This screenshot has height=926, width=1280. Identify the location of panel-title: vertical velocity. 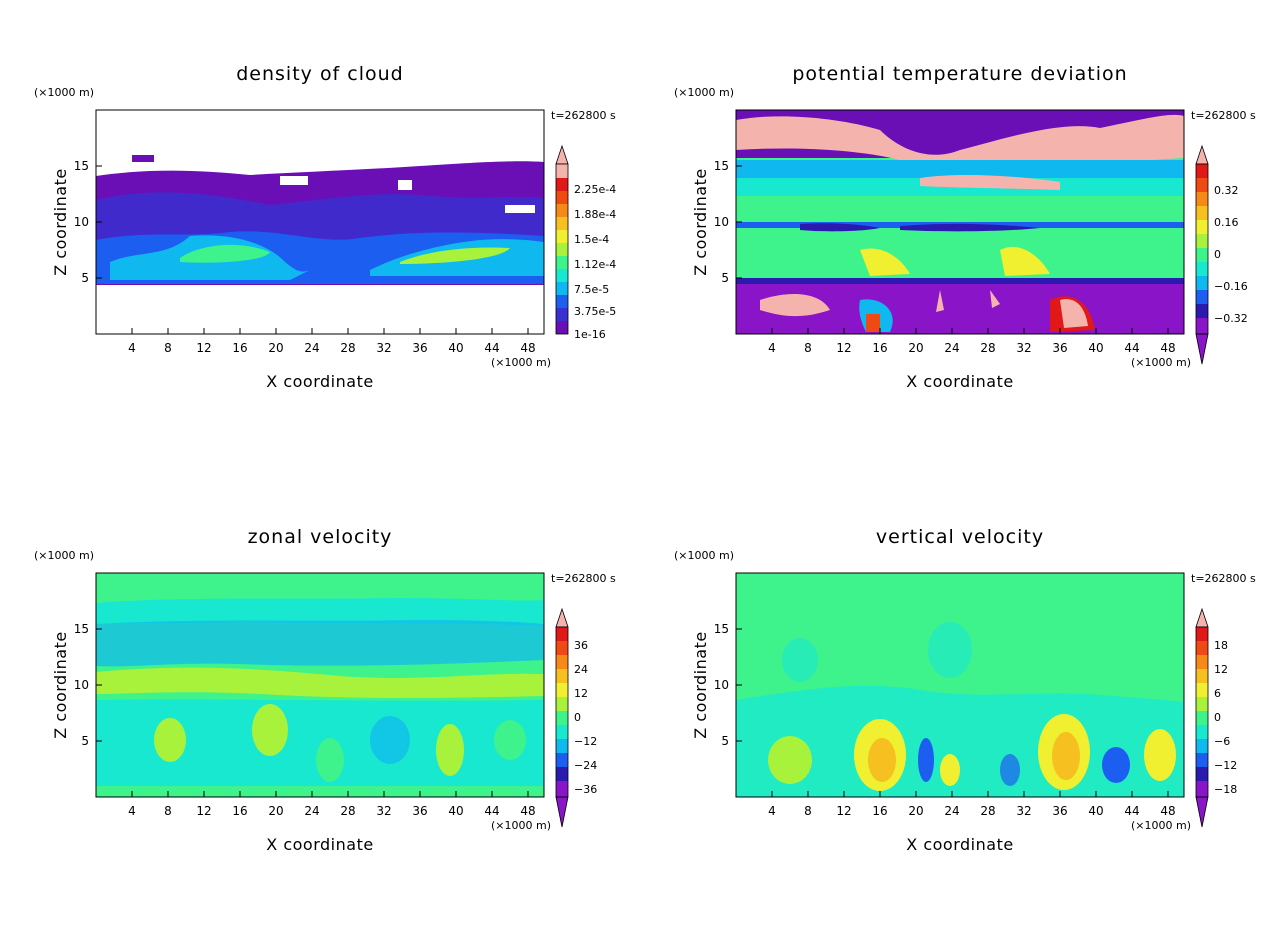
(960, 537).